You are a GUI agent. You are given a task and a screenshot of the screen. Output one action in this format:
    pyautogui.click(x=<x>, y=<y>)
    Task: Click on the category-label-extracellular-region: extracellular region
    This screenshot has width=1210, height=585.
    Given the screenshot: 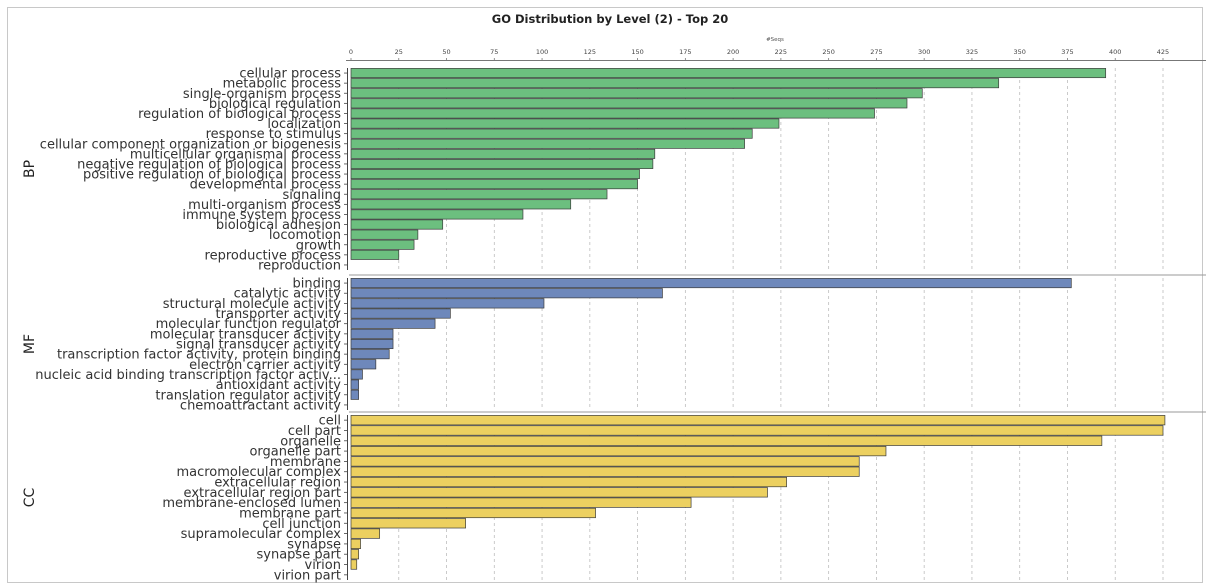 What is the action you would take?
    pyautogui.click(x=277, y=483)
    